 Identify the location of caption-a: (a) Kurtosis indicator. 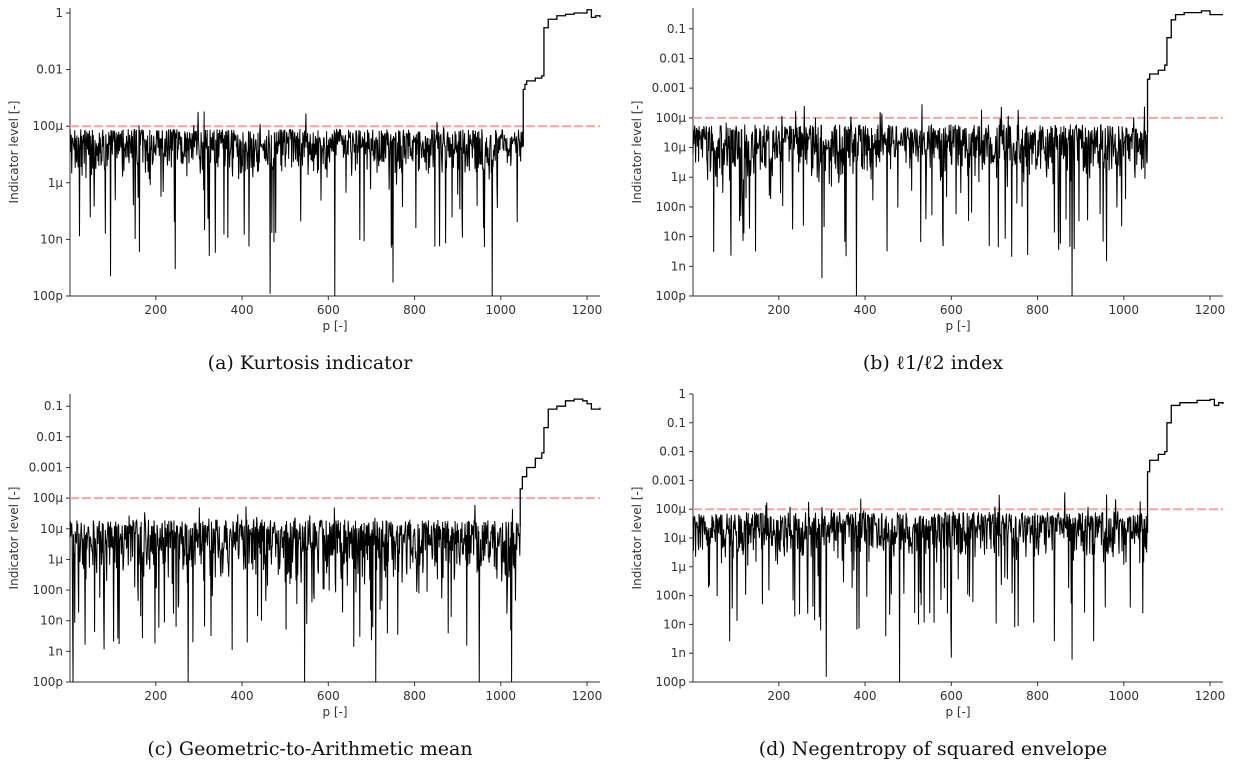
(310, 363).